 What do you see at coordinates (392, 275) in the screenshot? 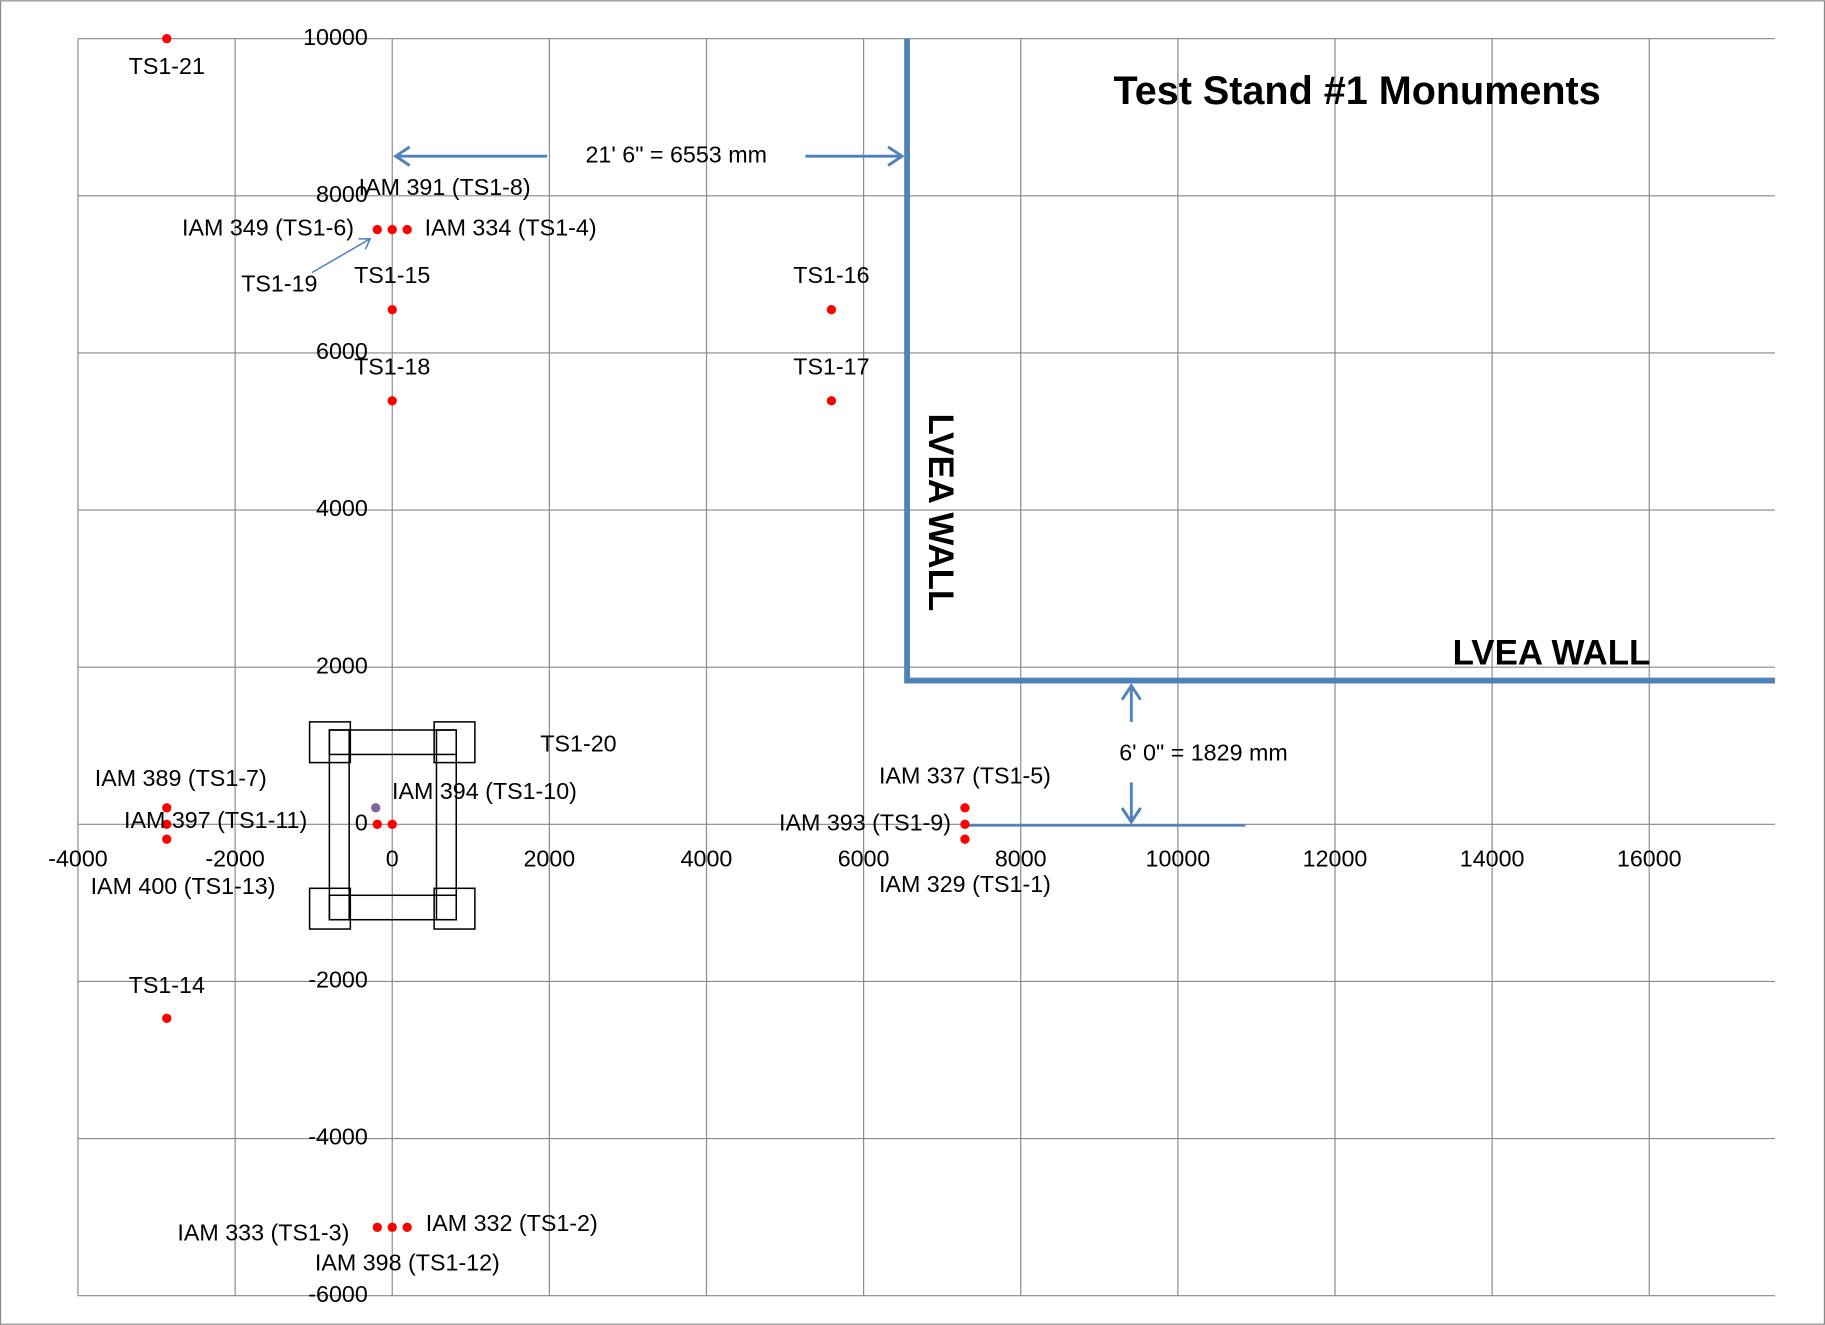
I see `point-label: TS1-15` at bounding box center [392, 275].